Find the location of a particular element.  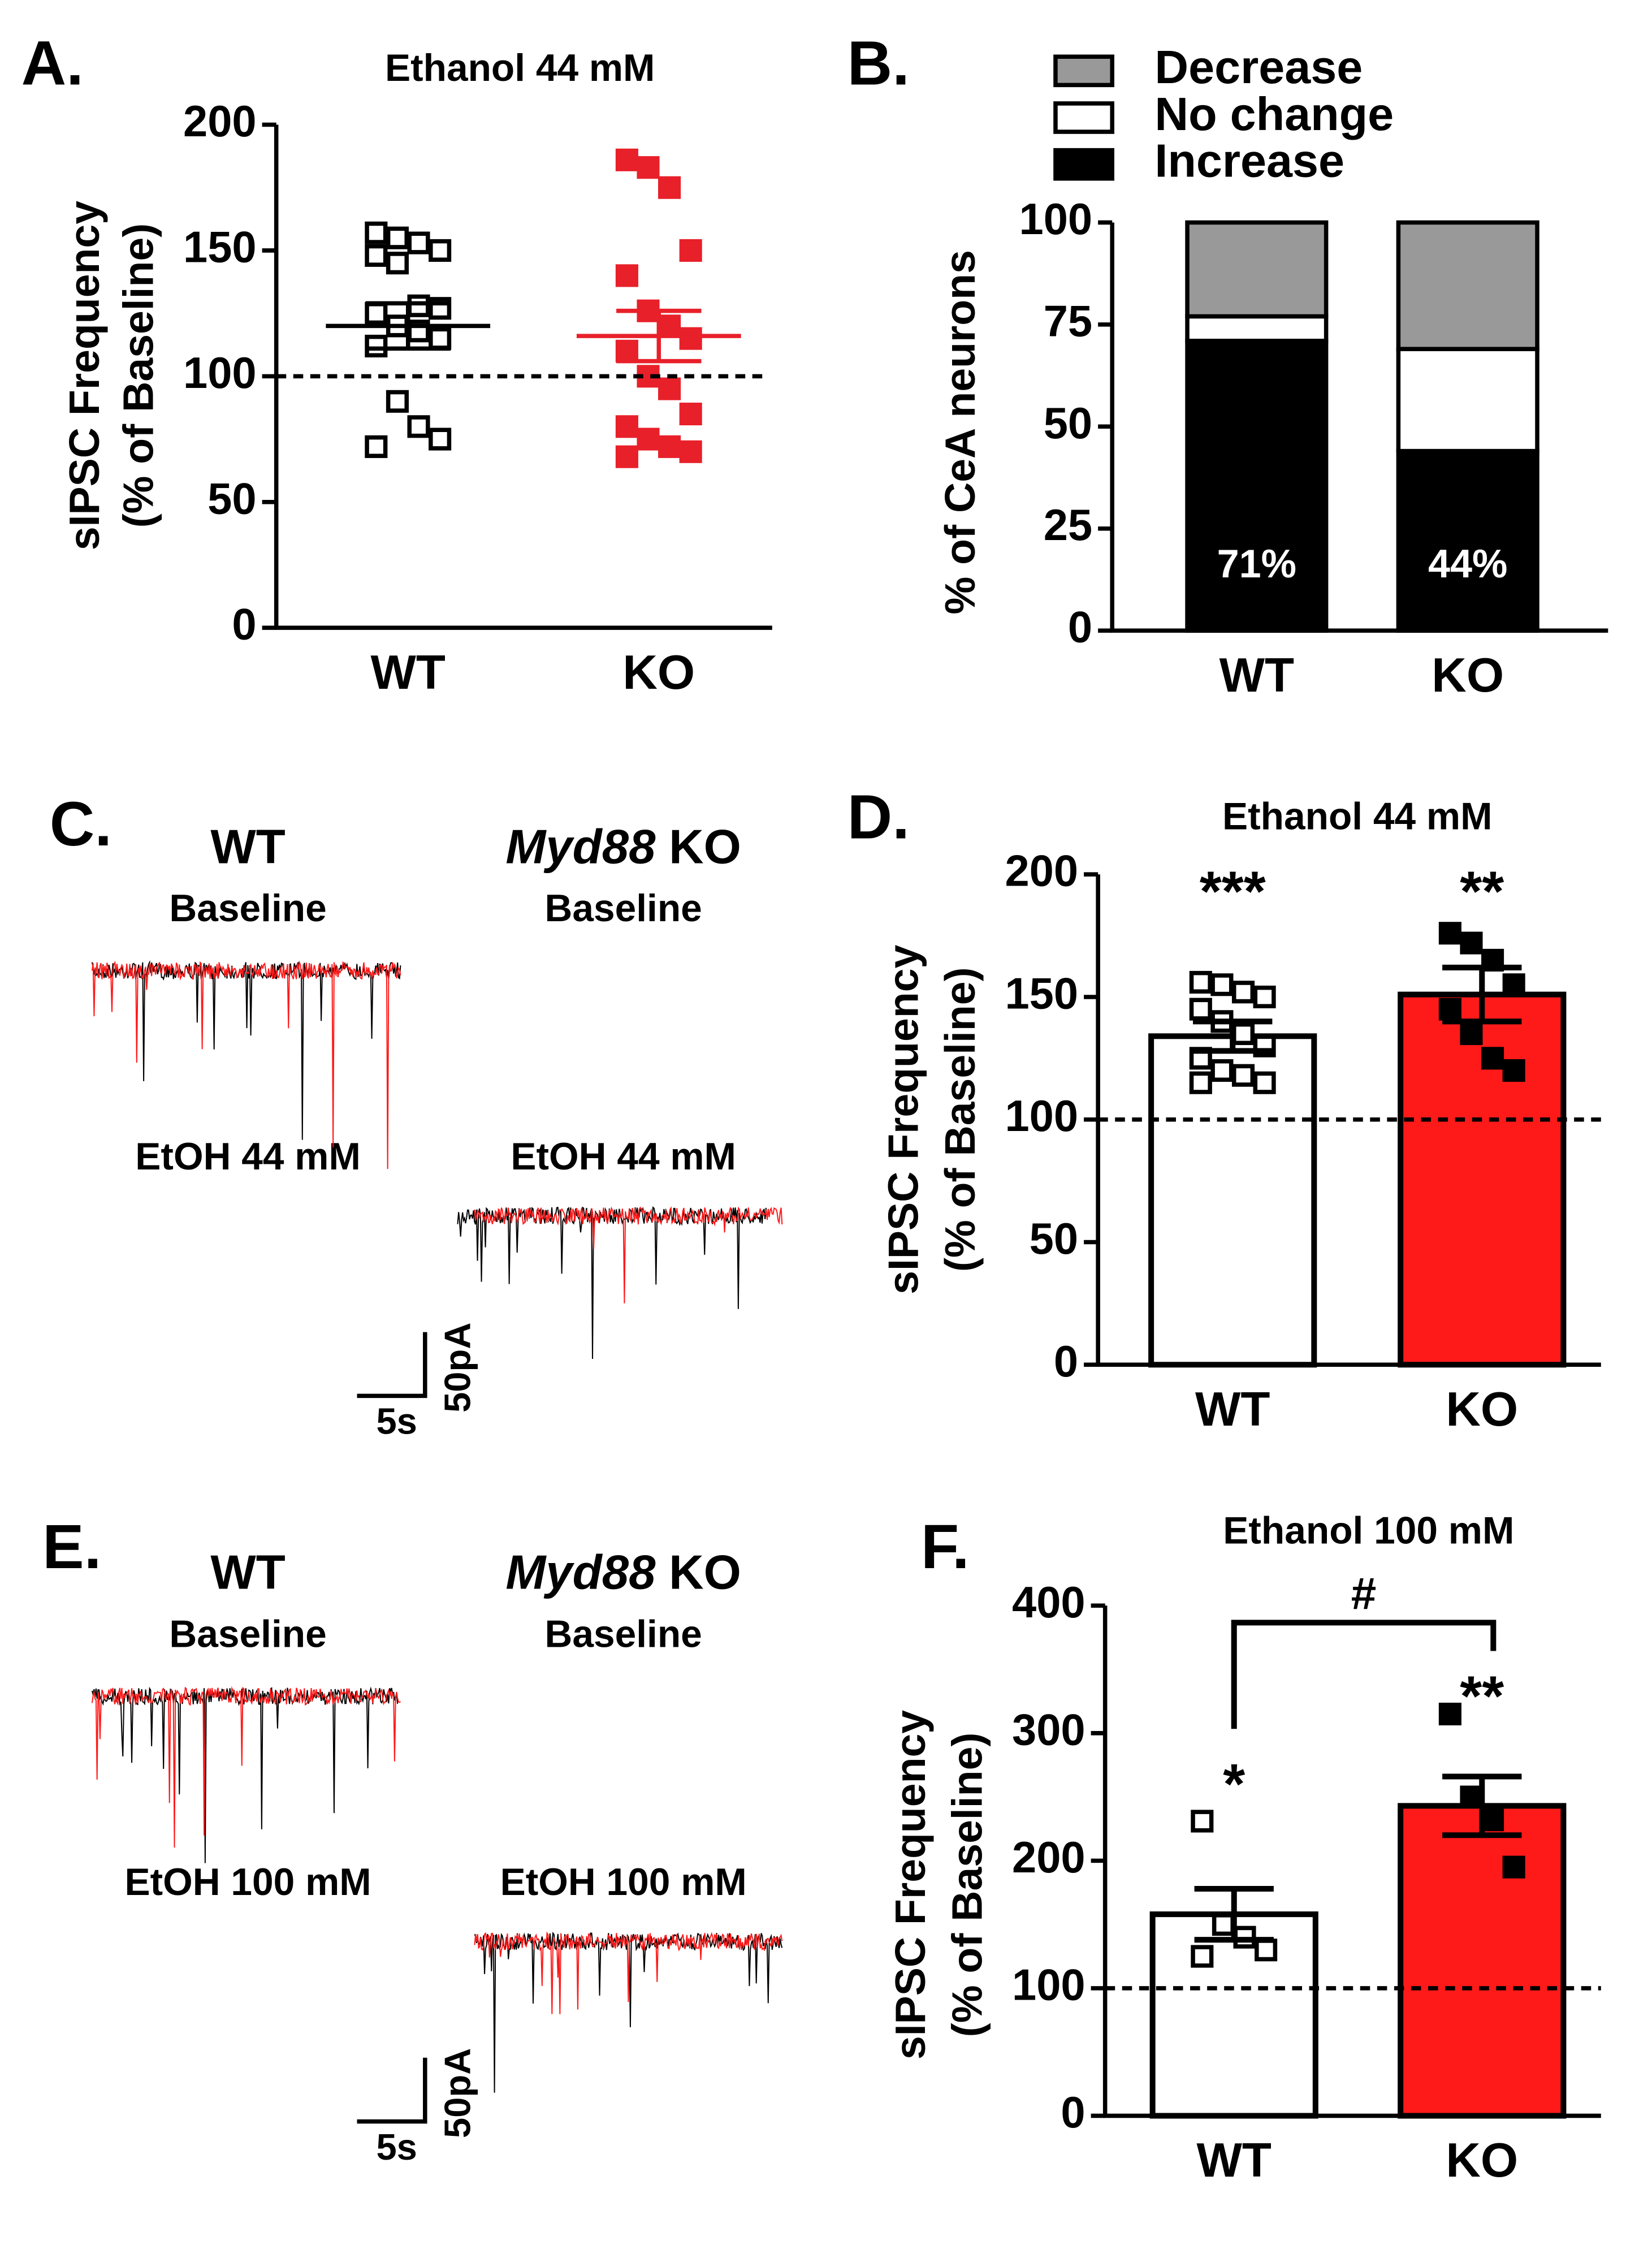

y-tick-label: 300 is located at coordinates (1049, 1730).